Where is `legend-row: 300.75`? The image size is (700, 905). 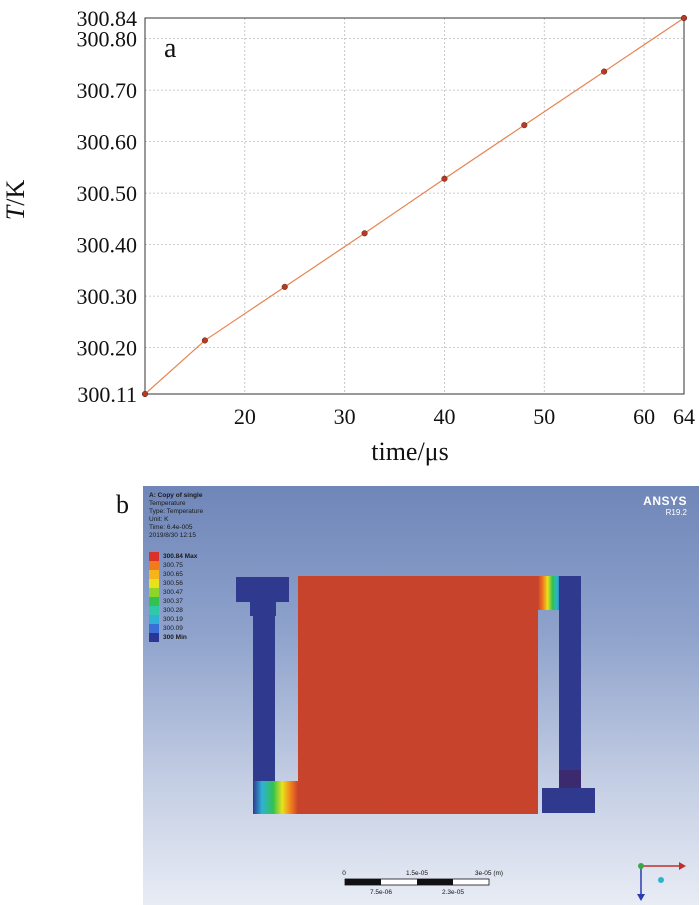
legend-row: 300.75 is located at coordinates (173, 565).